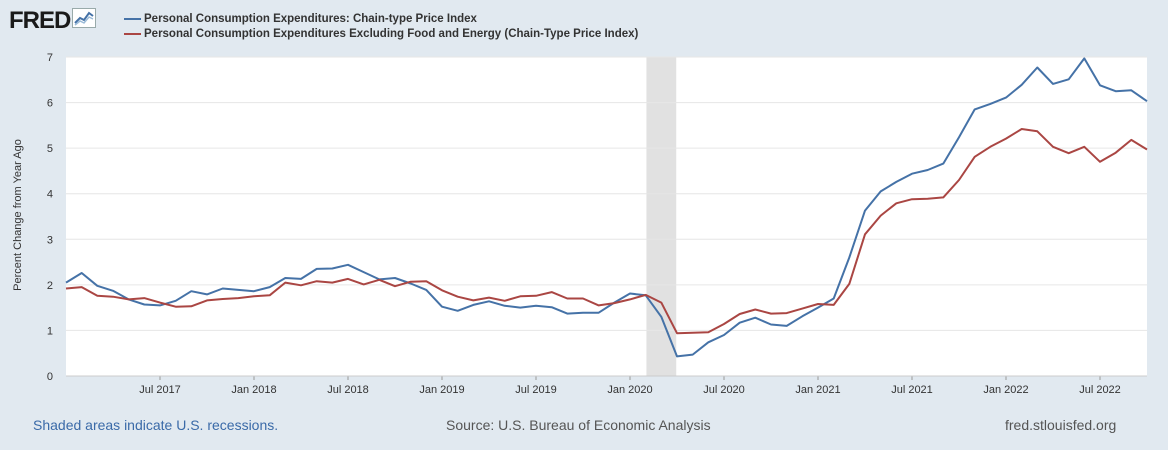 The height and width of the screenshot is (450, 1168). I want to click on y-tick-label-1: 1, so click(50, 331).